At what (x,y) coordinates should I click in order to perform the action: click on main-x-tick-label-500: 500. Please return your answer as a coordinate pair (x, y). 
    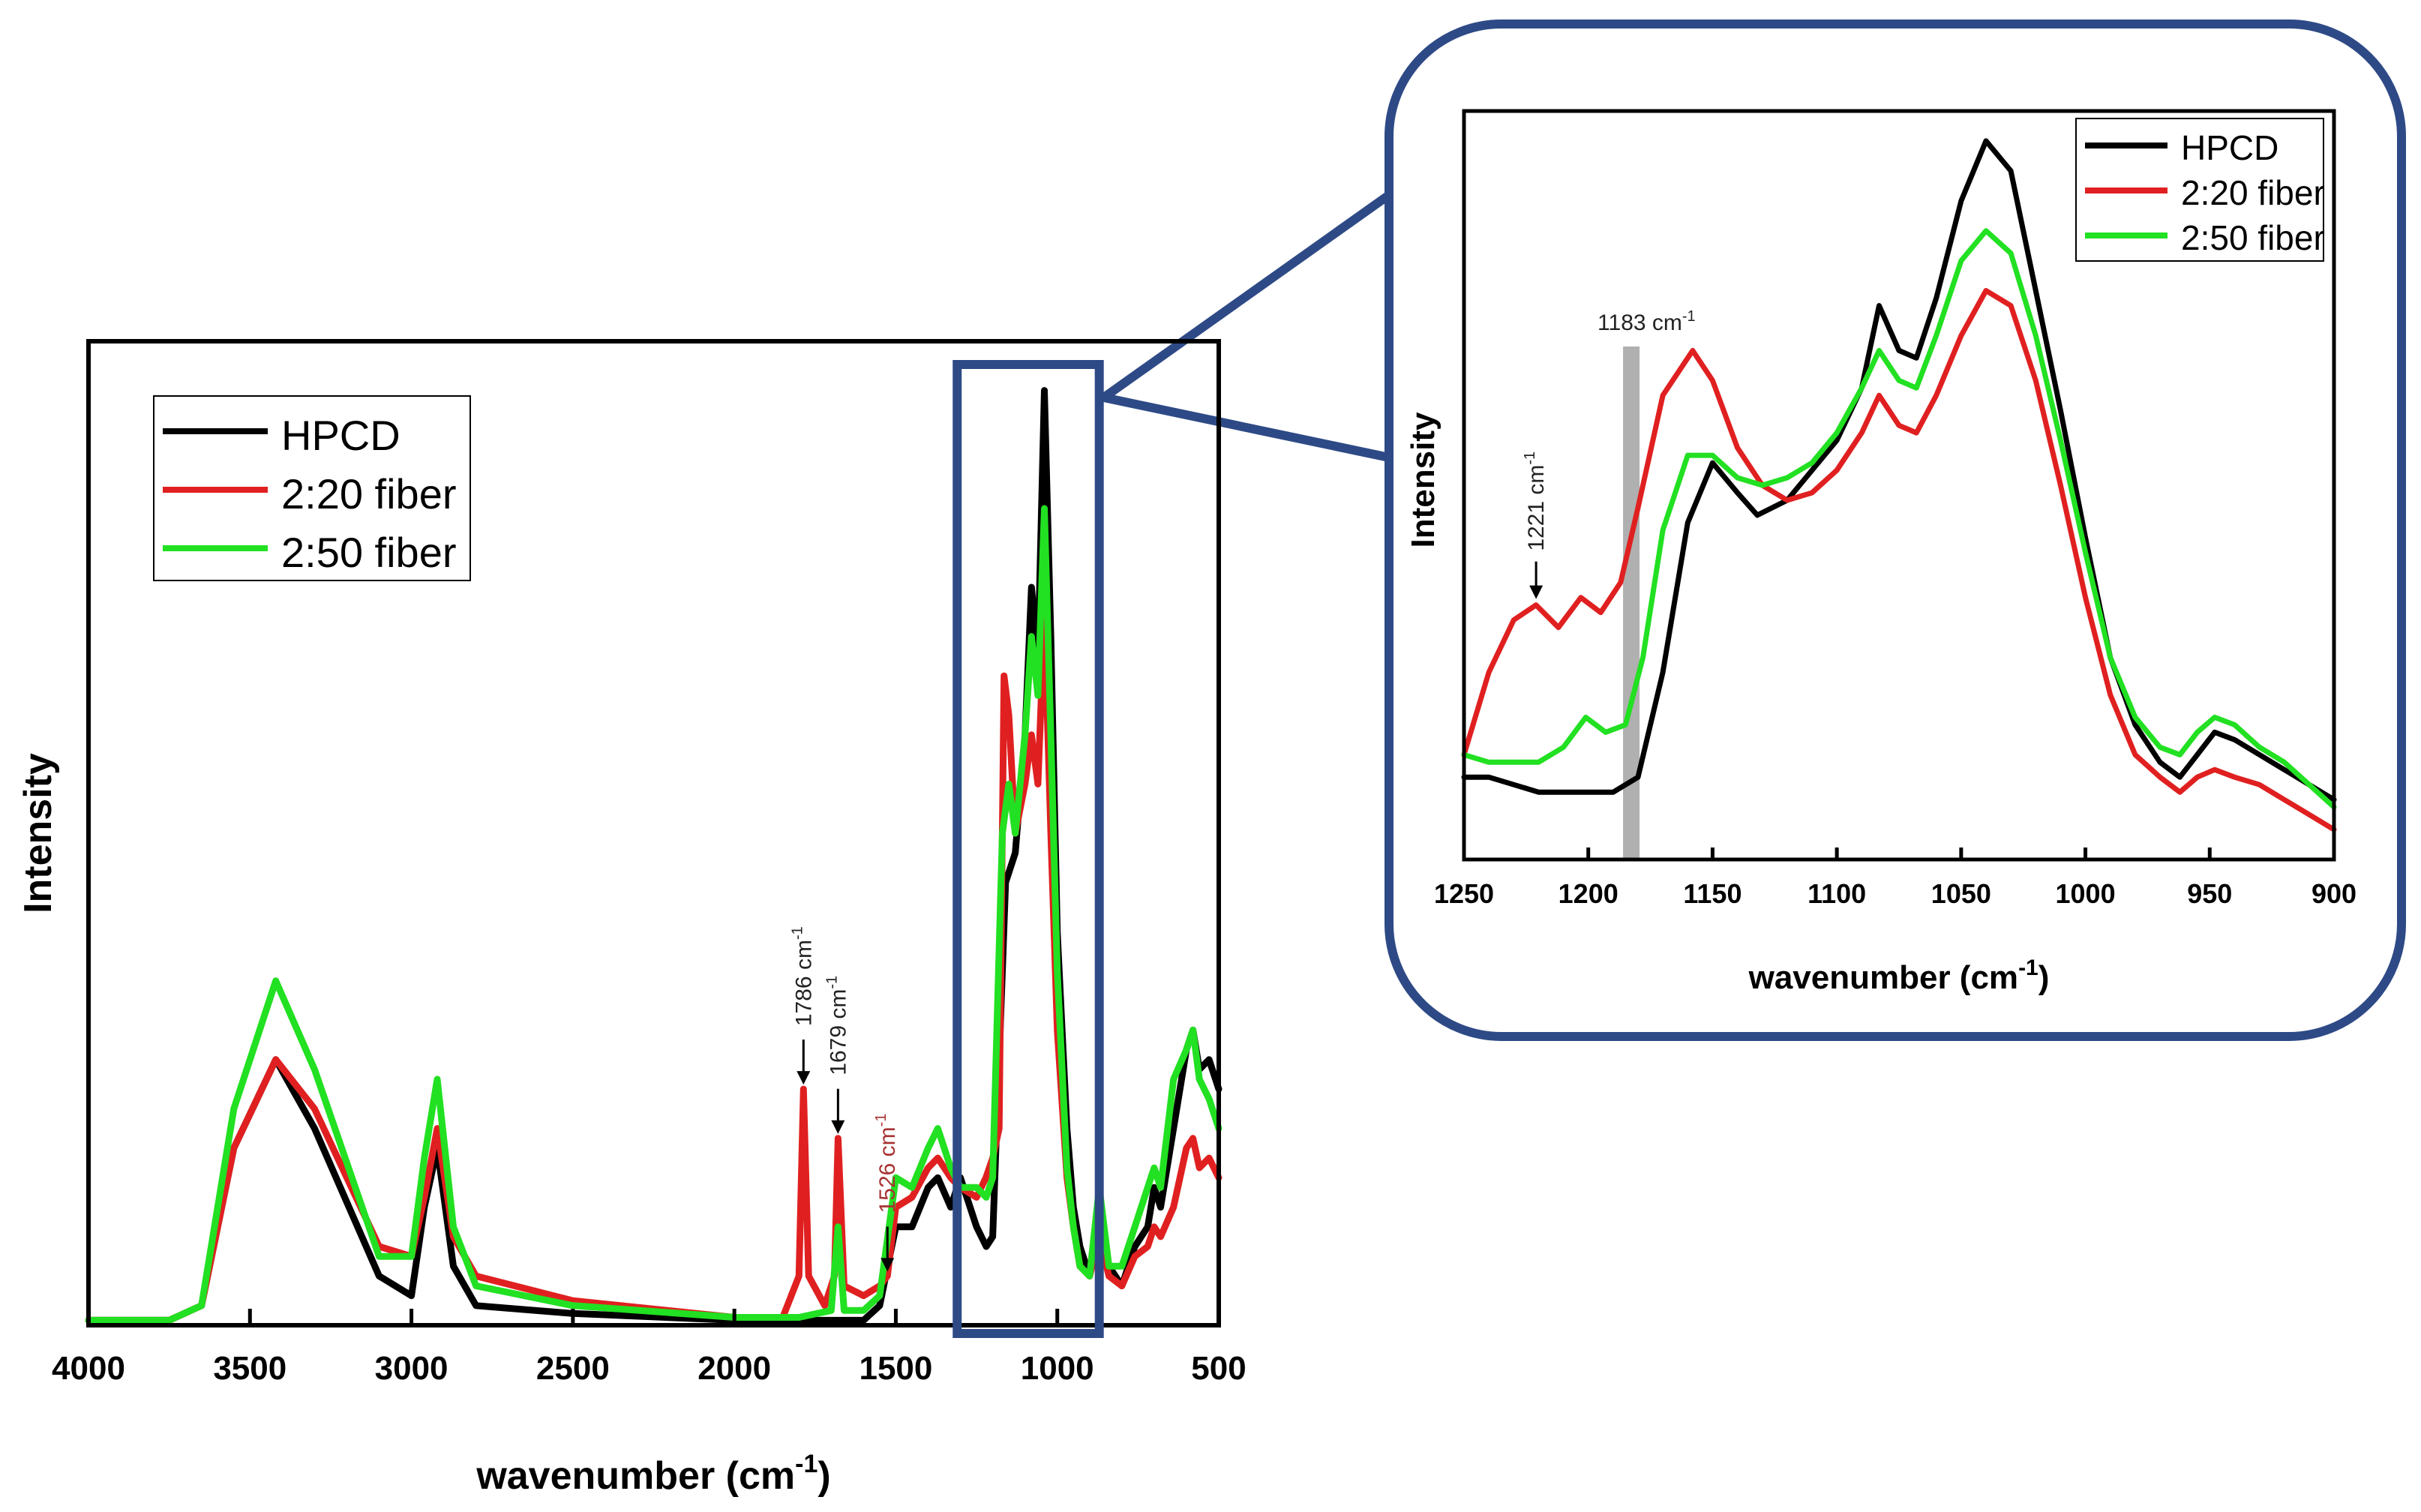
    Looking at the image, I should click on (1218, 1368).